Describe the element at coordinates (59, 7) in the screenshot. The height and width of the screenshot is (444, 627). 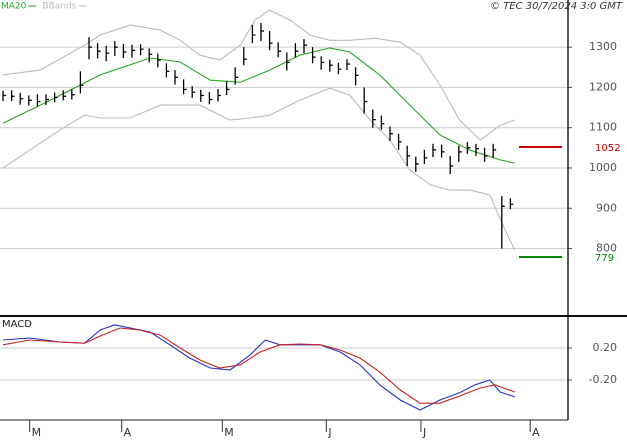
I see `legend-label: BBands` at that location.